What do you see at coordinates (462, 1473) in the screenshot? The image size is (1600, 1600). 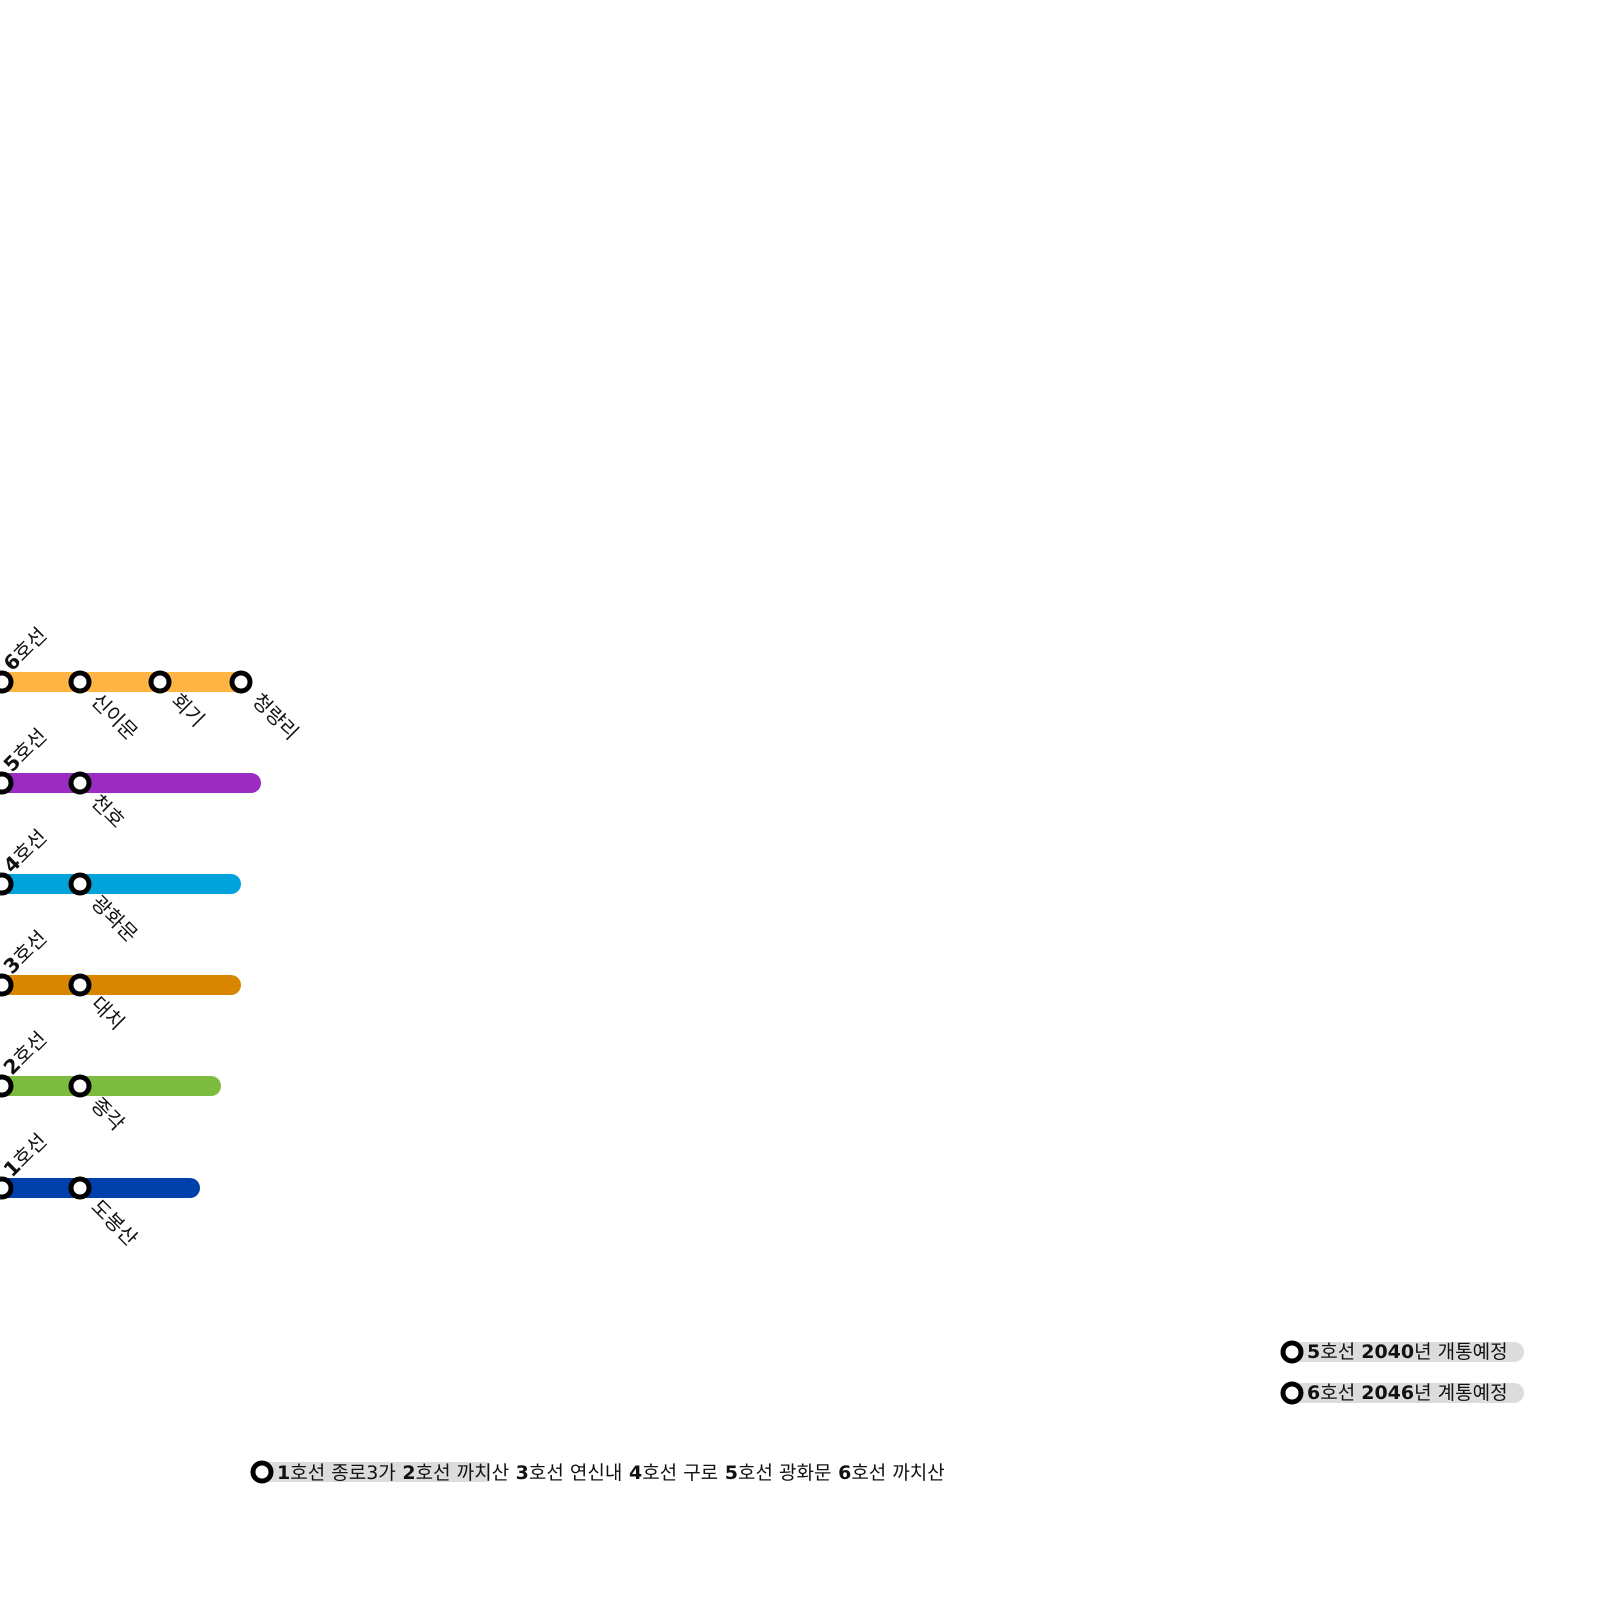 I see `bottom-legend-item-2-label: 호선 까치산` at bounding box center [462, 1473].